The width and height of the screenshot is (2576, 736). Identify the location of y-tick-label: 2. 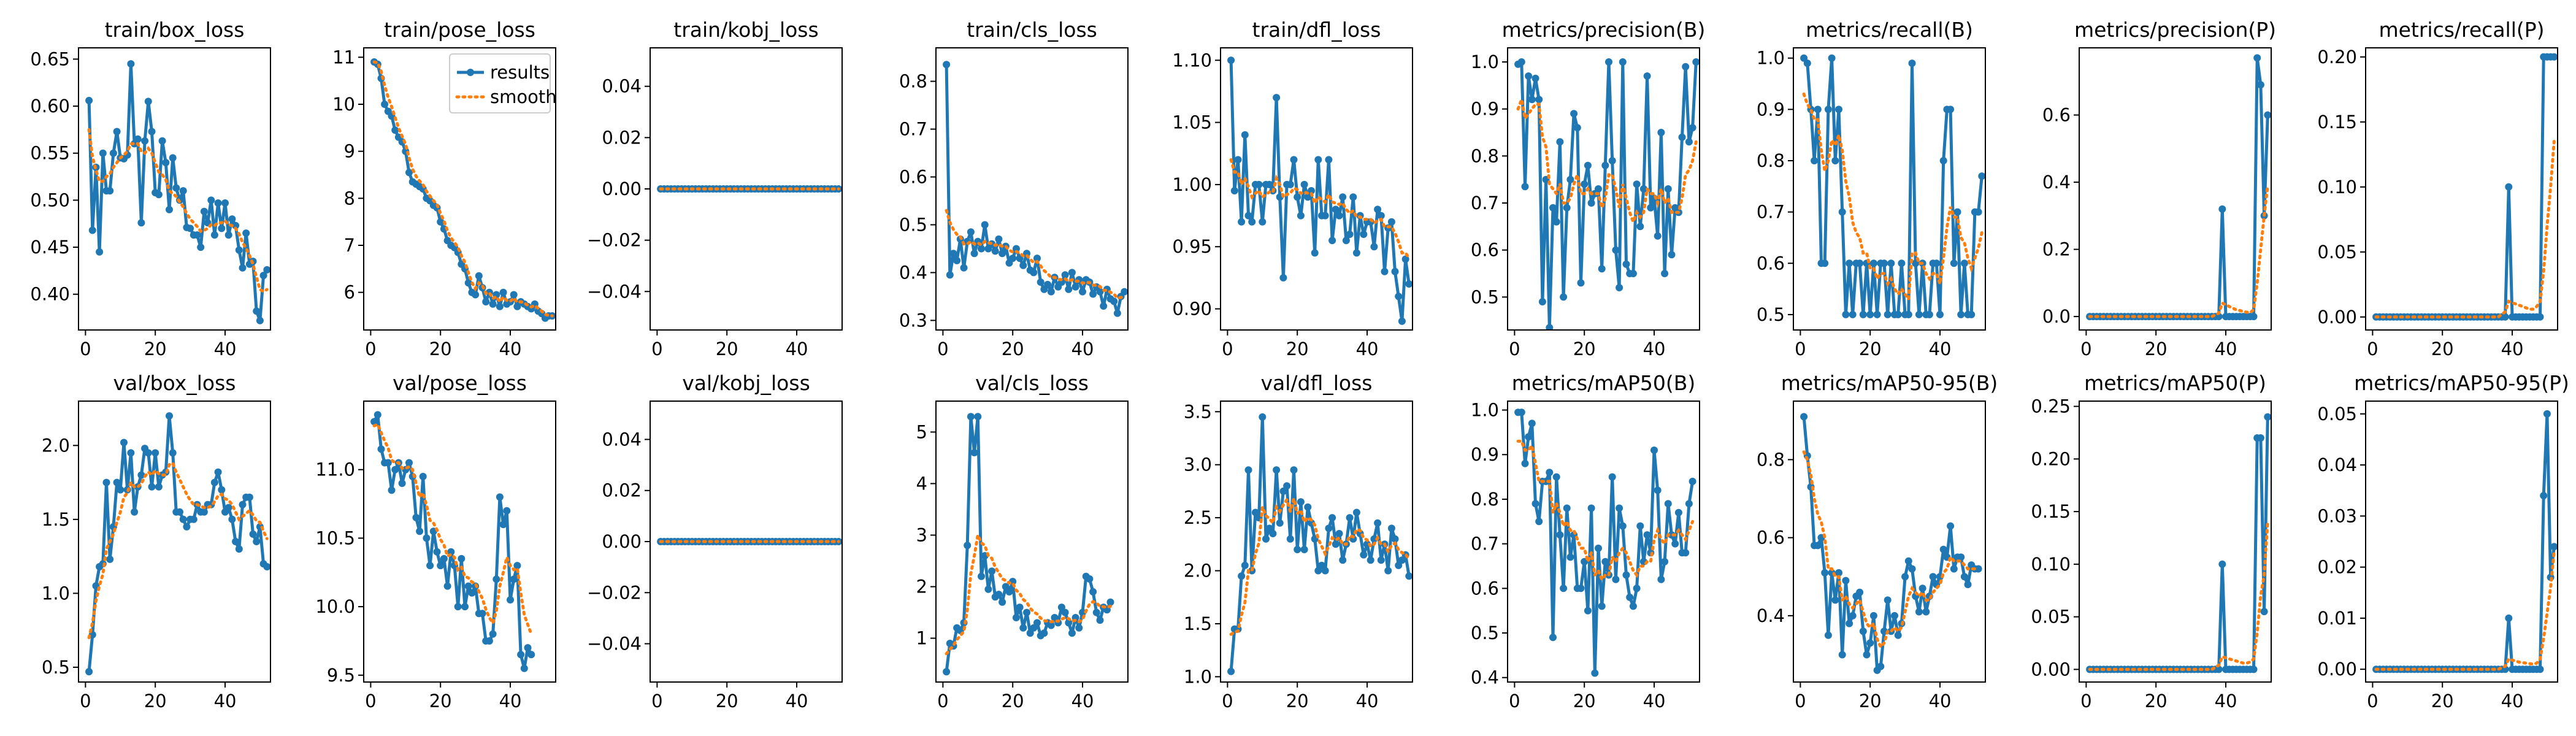
(921, 587).